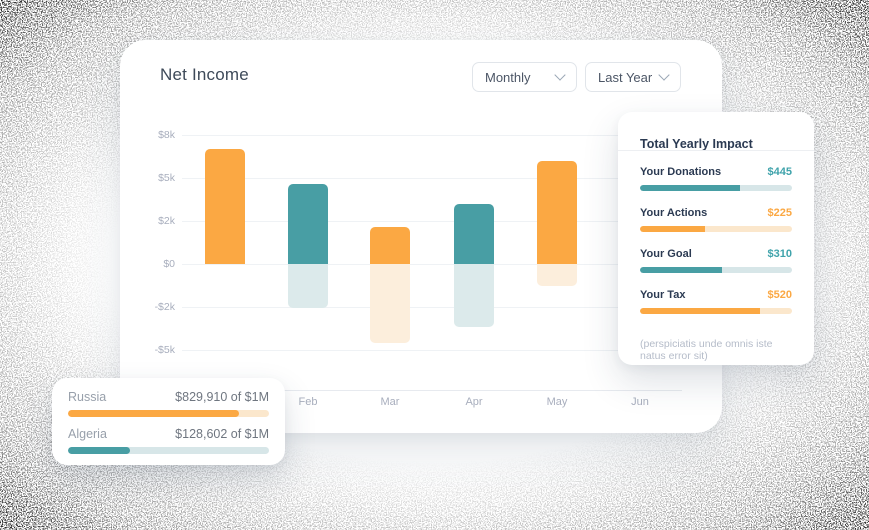 This screenshot has height=530, width=869. Describe the element at coordinates (716, 295) in the screenshot. I see `impact-row-head: Your Tax $520` at that location.